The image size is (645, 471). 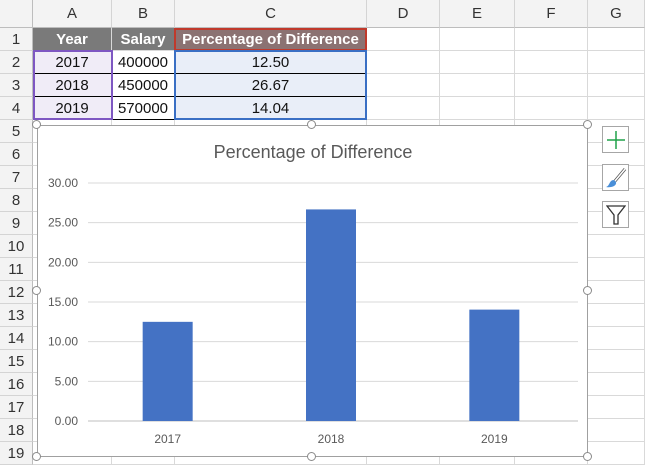 What do you see at coordinates (63, 342) in the screenshot?
I see `y-tick-label: 10.00` at bounding box center [63, 342].